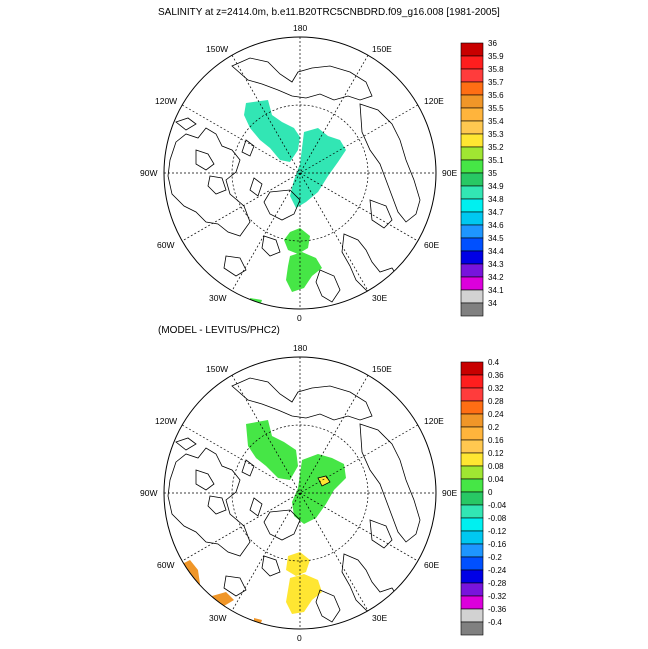 The height and width of the screenshot is (649, 648). Describe the element at coordinates (496, 238) in the screenshot. I see `panel1-colorbar-label: 34.5` at that location.